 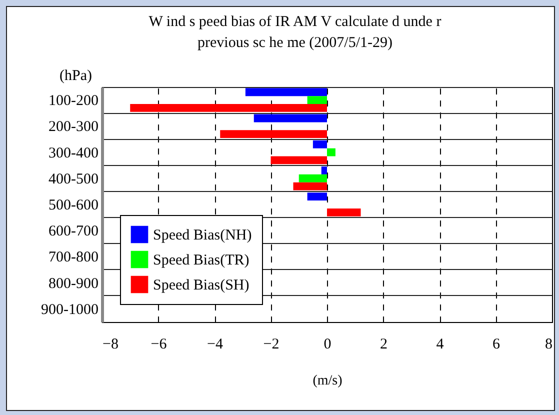 I want to click on legend-label: Speed Bias(TR), so click(x=201, y=260).